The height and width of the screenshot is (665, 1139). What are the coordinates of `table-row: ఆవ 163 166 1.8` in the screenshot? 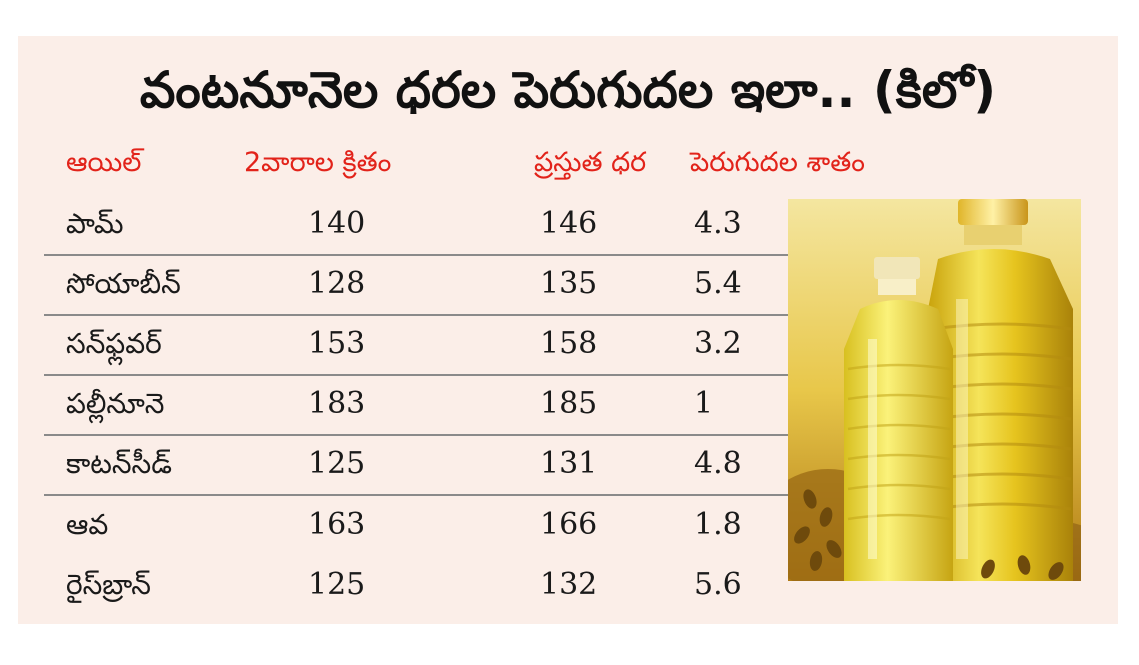 It's located at (424, 525).